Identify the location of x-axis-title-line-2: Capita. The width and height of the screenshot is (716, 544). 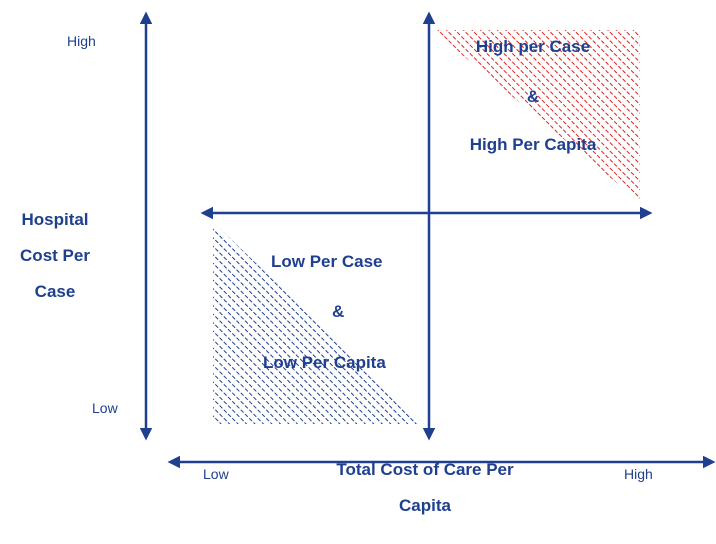
(425, 505).